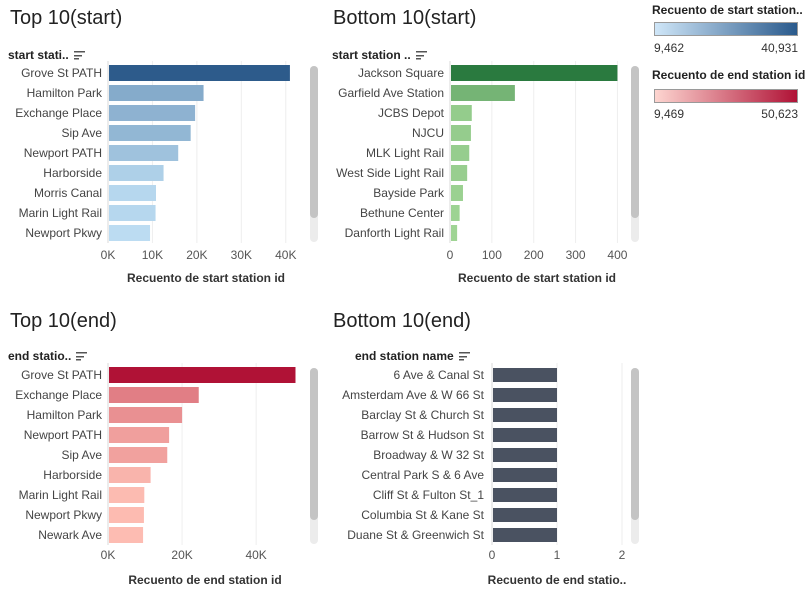  What do you see at coordinates (108, 555) in the screenshot?
I see `x-tick-label: 0K` at bounding box center [108, 555].